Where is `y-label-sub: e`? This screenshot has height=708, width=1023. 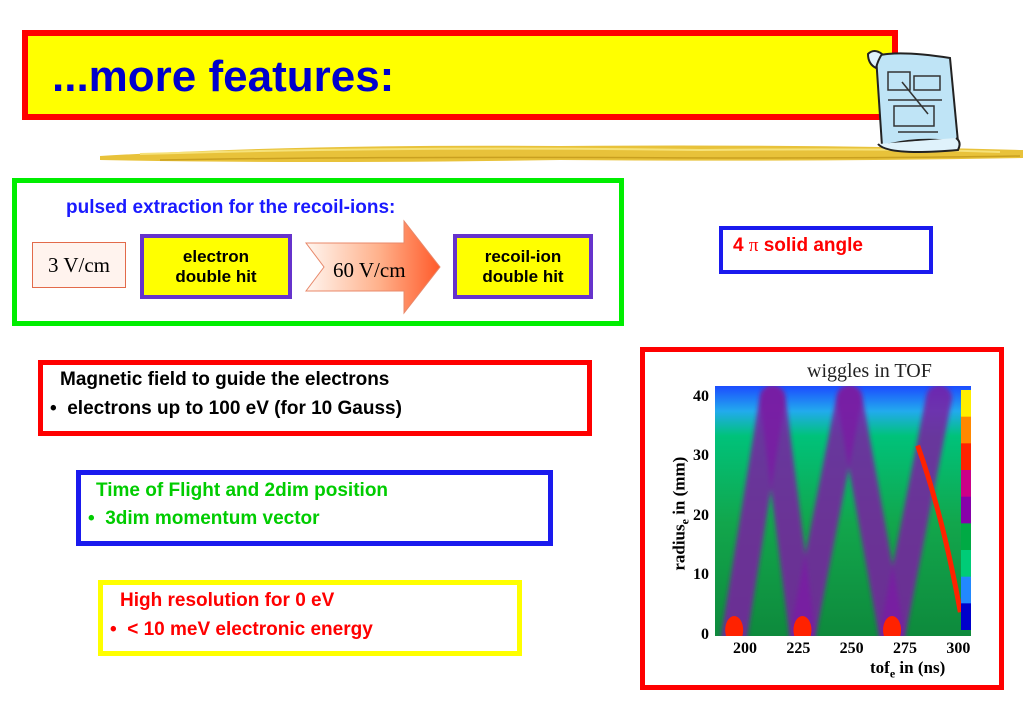 y-label-sub: e is located at coordinates (684, 522).